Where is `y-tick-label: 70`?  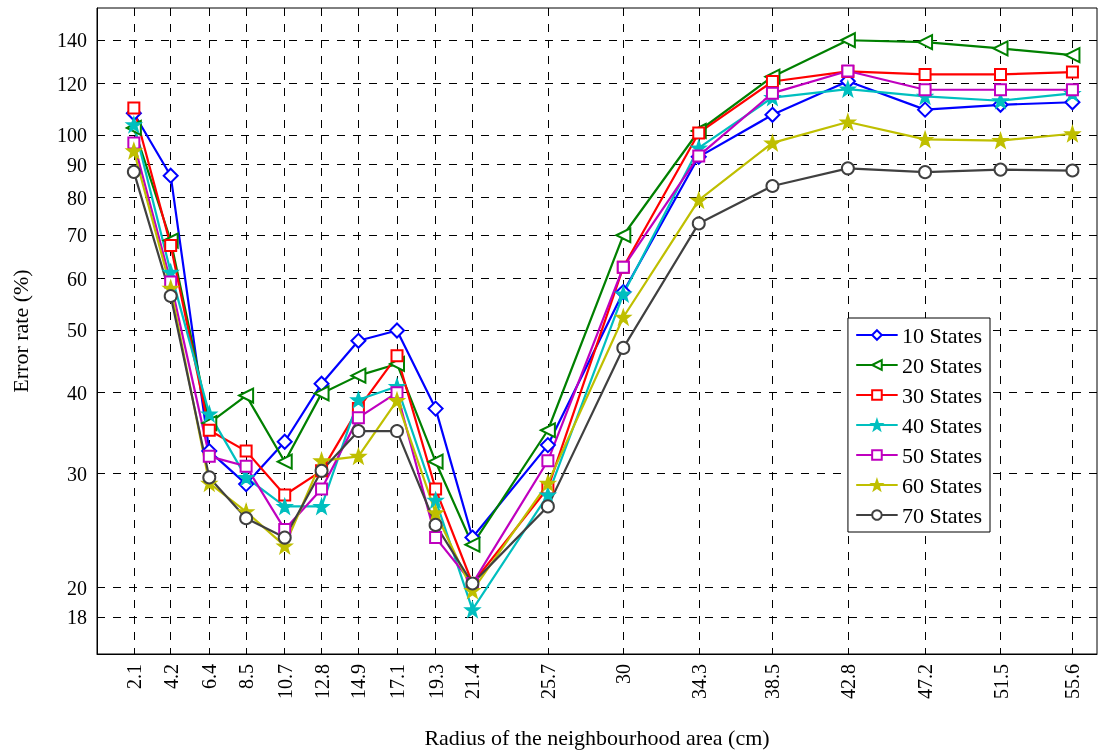
y-tick-label: 70 is located at coordinates (77, 235).